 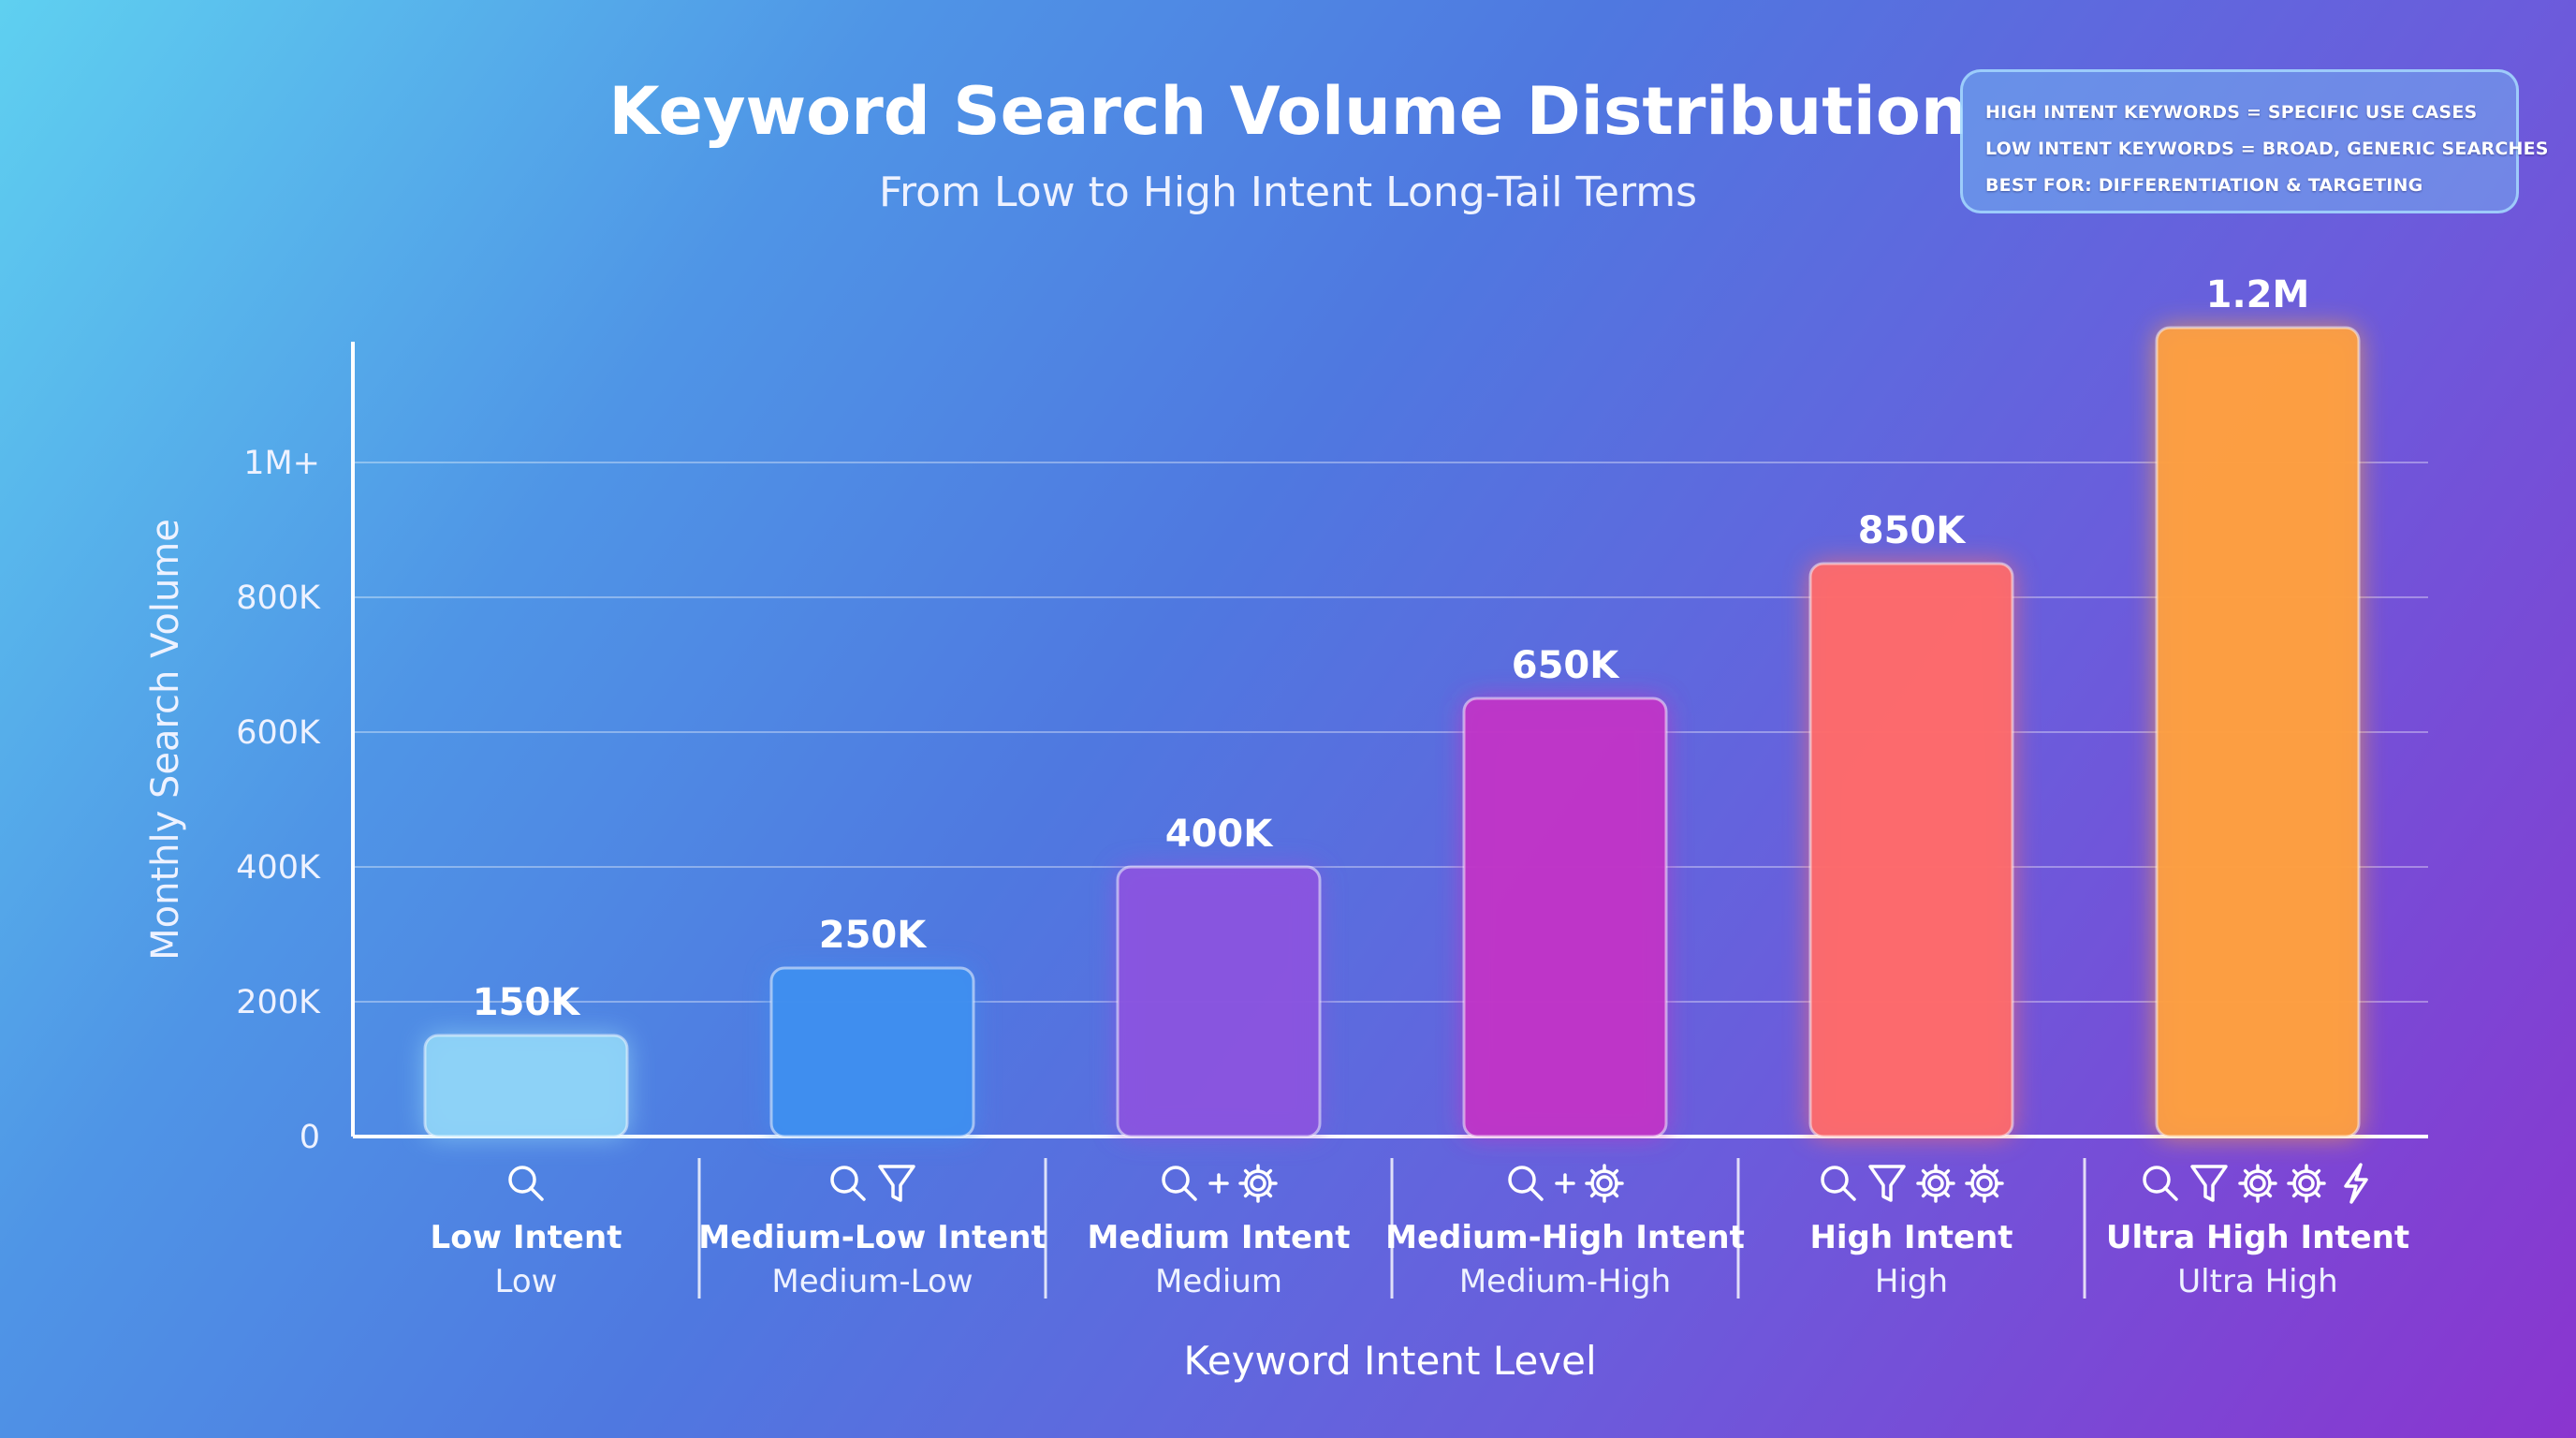 What do you see at coordinates (1911, 1281) in the screenshot?
I see `category-sublabel: High` at bounding box center [1911, 1281].